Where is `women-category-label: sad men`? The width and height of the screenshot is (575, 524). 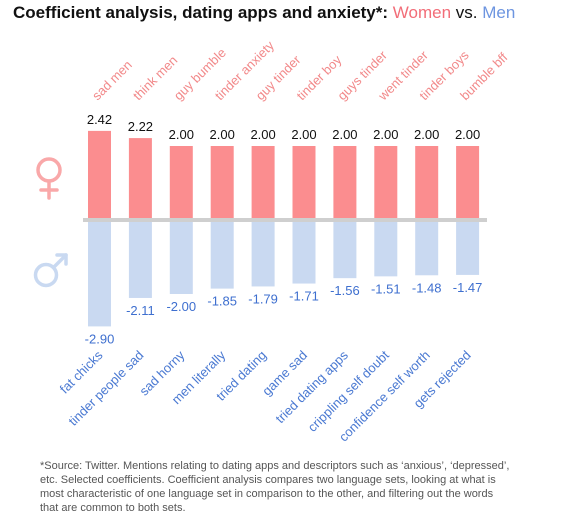
women-category-label: sad men is located at coordinates (112, 80).